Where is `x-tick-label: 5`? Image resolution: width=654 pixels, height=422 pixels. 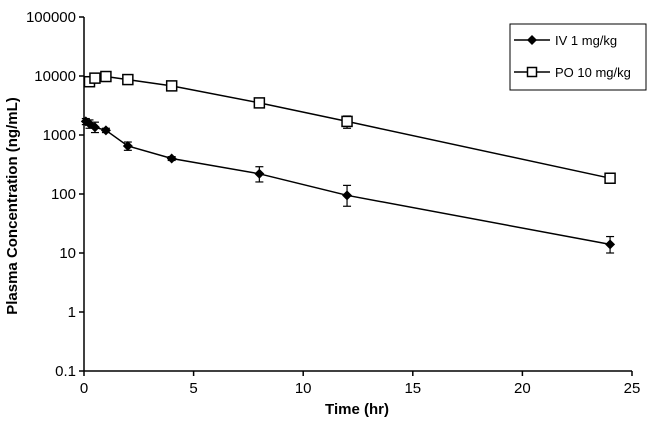 x-tick-label: 5 is located at coordinates (193, 388).